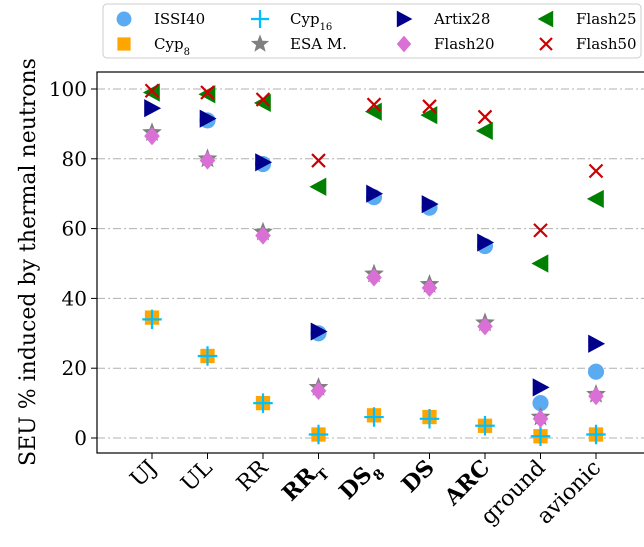 Image resolution: width=644 pixels, height=547 pixels. I want to click on legend-item: Flash50, so click(588, 44).